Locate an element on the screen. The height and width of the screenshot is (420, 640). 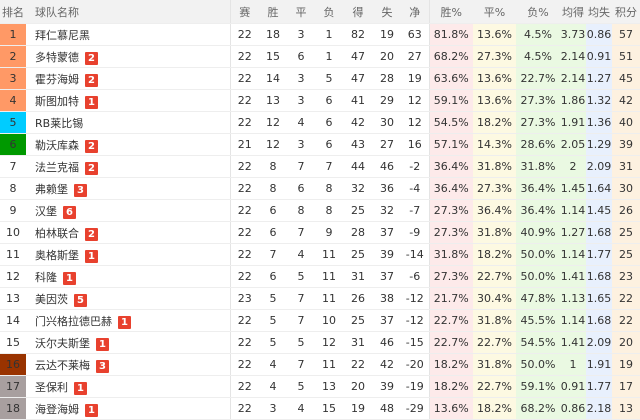
team-name: RB莱比锡 is located at coordinates (59, 123).